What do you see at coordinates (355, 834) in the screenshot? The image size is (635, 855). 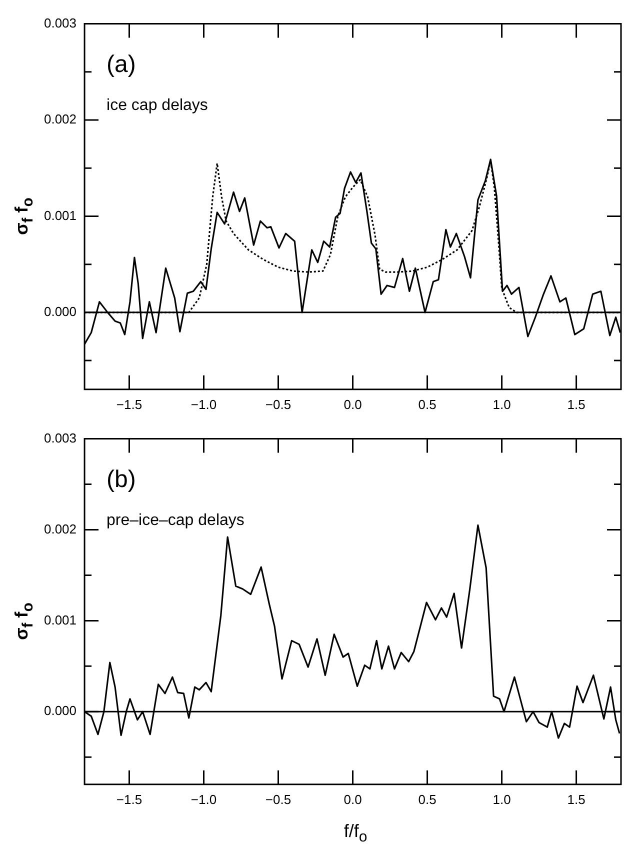 I see `x-axis-title: f/f$_{o}$` at bounding box center [355, 834].